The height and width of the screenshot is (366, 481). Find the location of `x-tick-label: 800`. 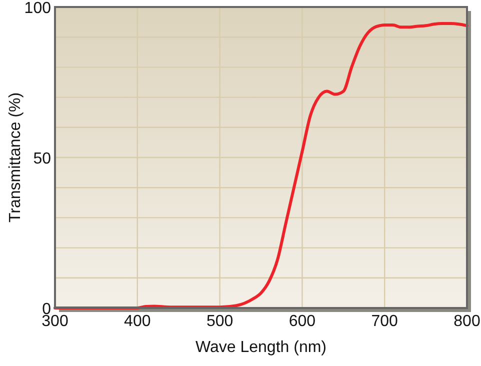

x-tick-label: 800 is located at coordinates (467, 321).